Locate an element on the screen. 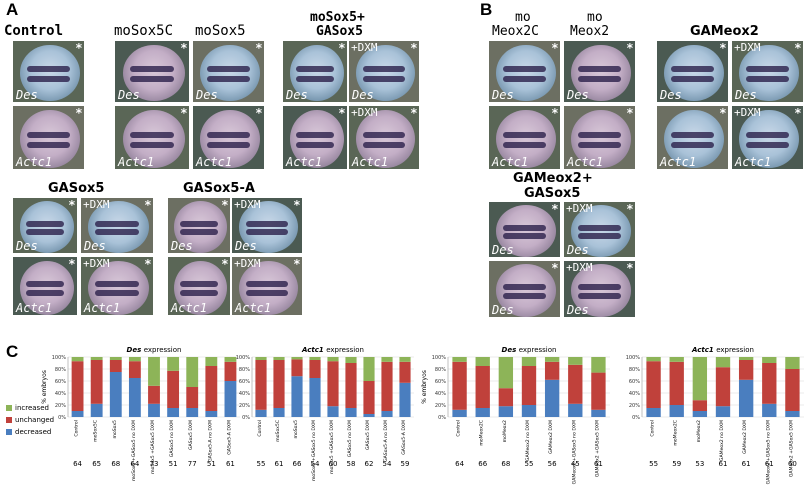 Image resolution: width=809 pixels, height=492 pixels. category-label: Control is located at coordinates (653, 428).